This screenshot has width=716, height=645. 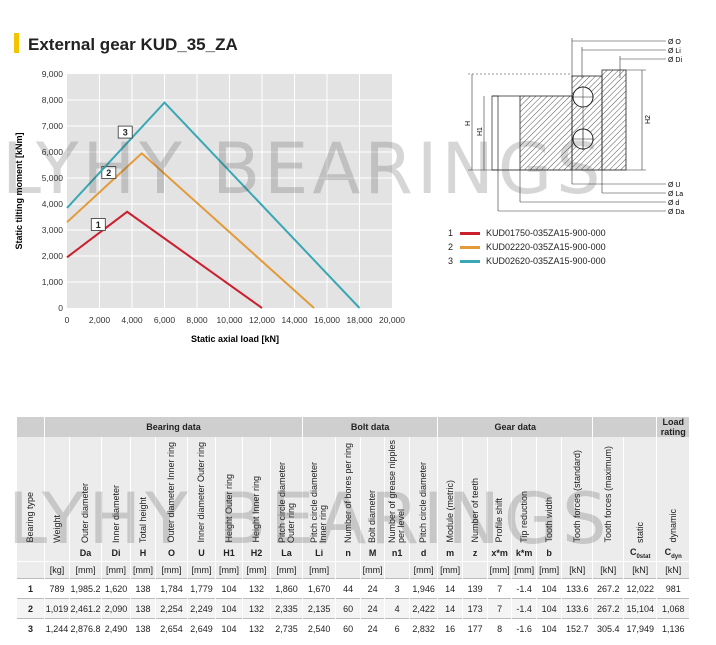 What do you see at coordinates (640, 553) in the screenshot?
I see `column-symbol: C0stat` at bounding box center [640, 553].